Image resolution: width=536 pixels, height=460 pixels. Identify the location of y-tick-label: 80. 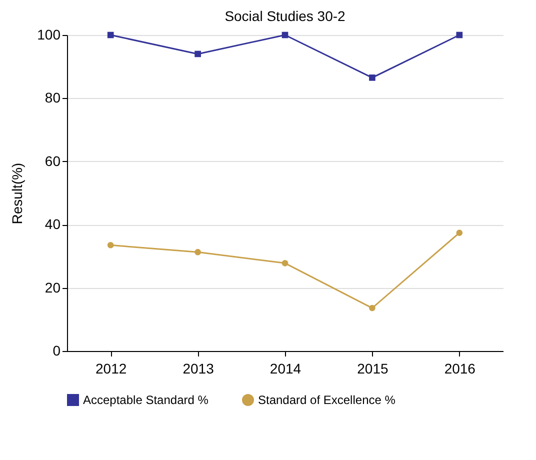
(52, 98).